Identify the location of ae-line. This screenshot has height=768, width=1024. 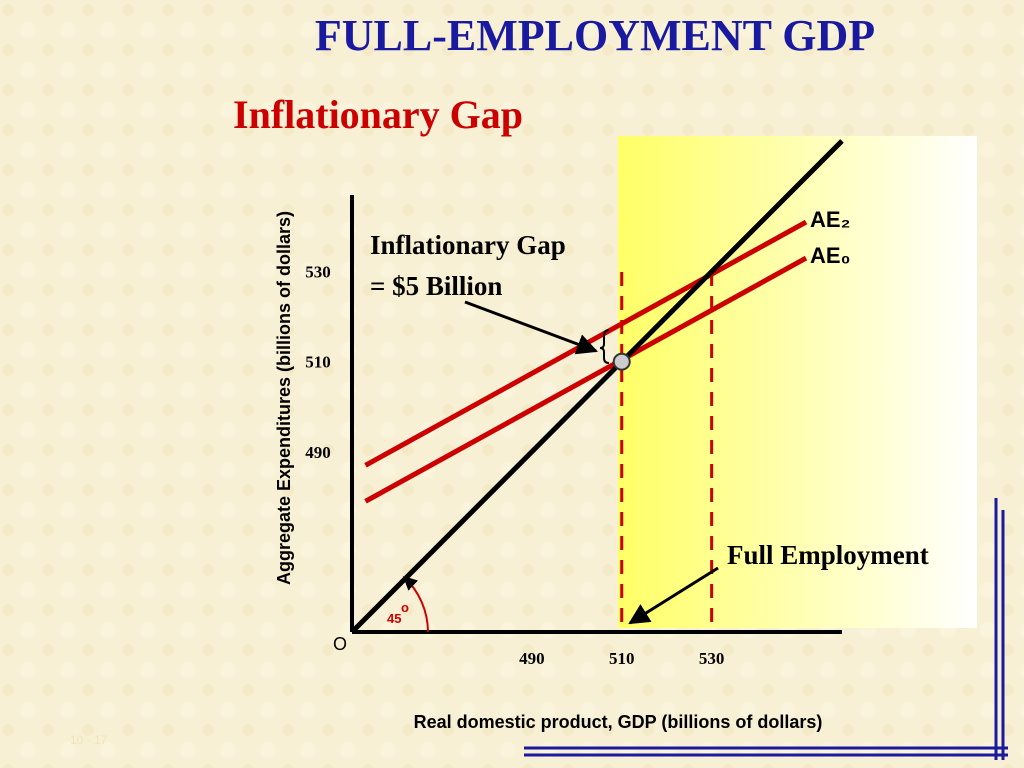
(586, 379).